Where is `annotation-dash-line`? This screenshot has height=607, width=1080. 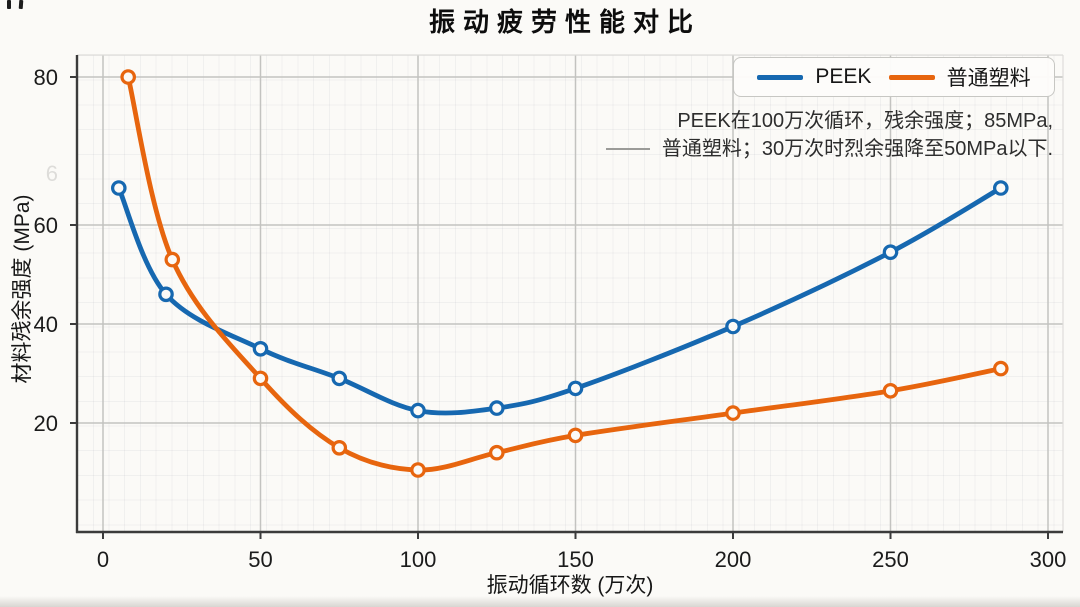 annotation-dash-line is located at coordinates (627, 149).